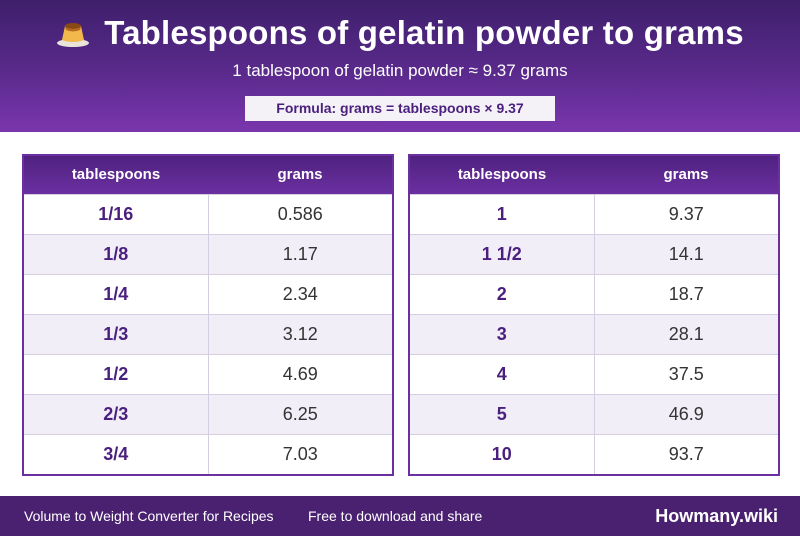  I want to click on table-row: 2/3 6.25, so click(208, 414).